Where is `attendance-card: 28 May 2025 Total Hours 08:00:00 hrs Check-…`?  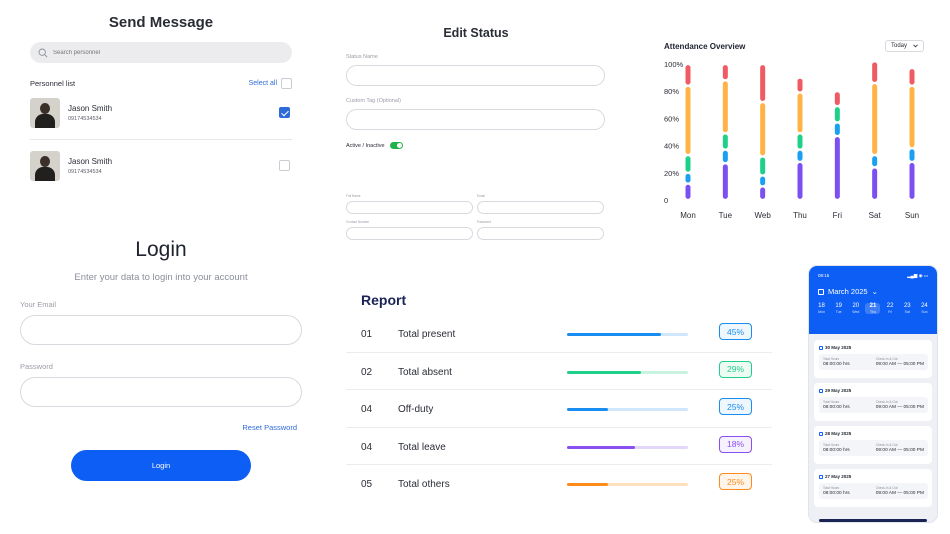
attendance-card: 28 May 2025 Total Hours 08:00:00 hrs Check-… is located at coordinates (873, 445).